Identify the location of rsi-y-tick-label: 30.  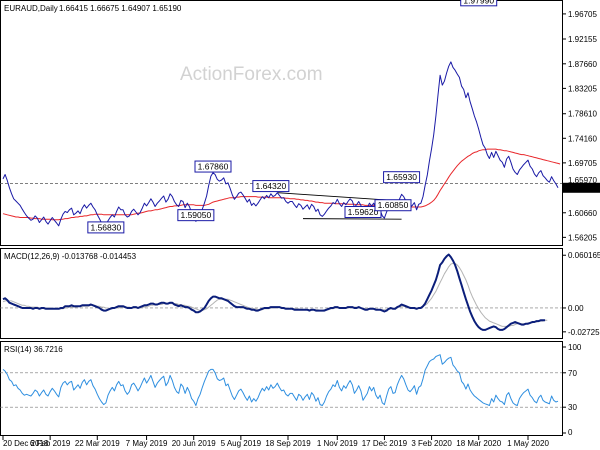
(572, 407).